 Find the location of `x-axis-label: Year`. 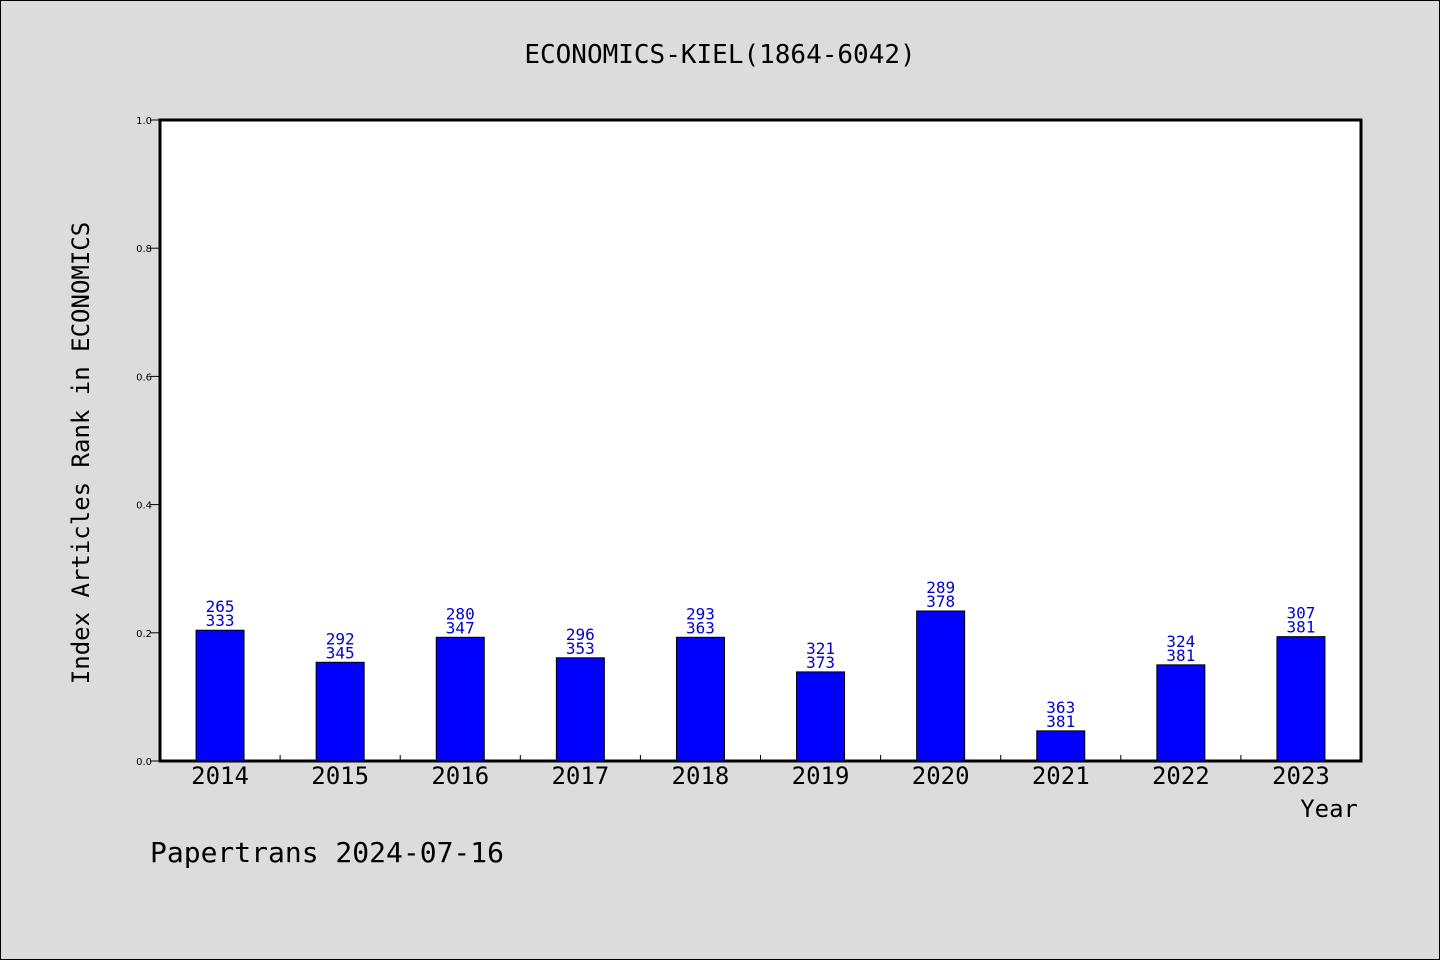

x-axis-label: Year is located at coordinates (1329, 809).